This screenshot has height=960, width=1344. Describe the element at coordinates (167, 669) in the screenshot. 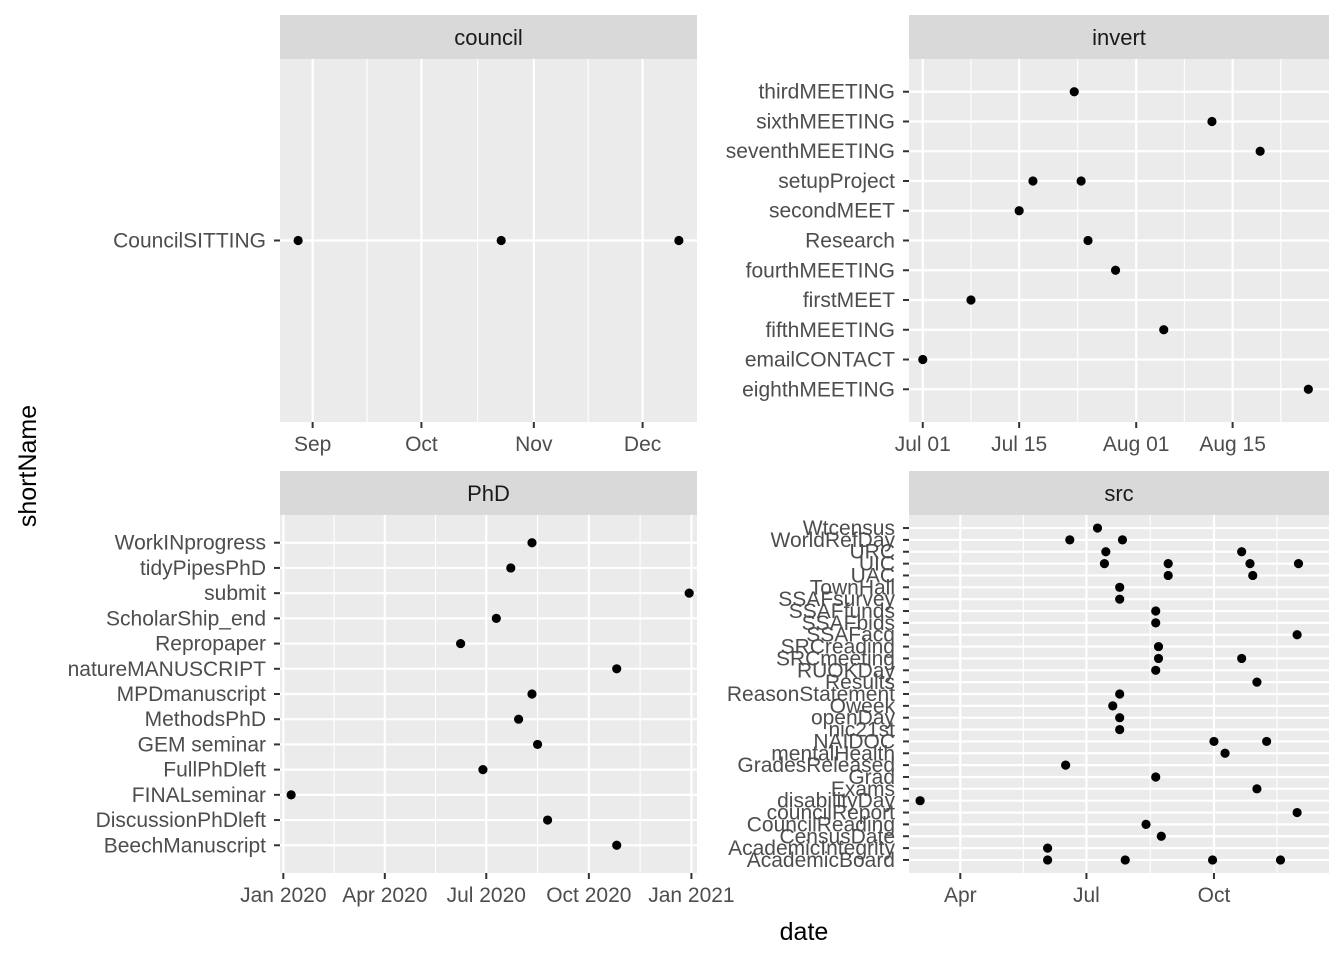

I see `y-tick-label: natureMANUSCRIPT` at that location.